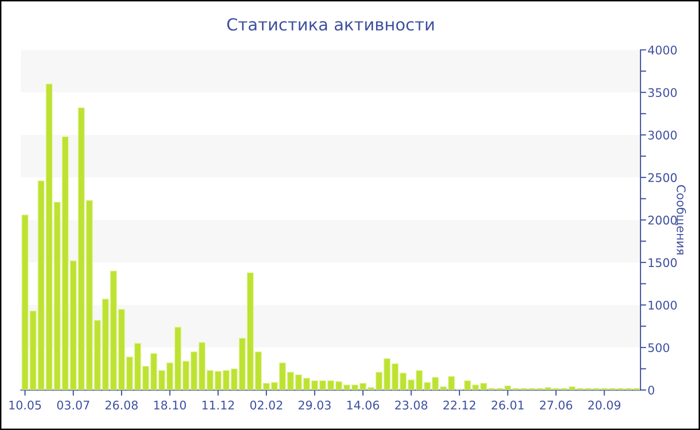 This screenshot has height=430, width=700. I want to click on x-tick-label: 26.08, so click(122, 405).